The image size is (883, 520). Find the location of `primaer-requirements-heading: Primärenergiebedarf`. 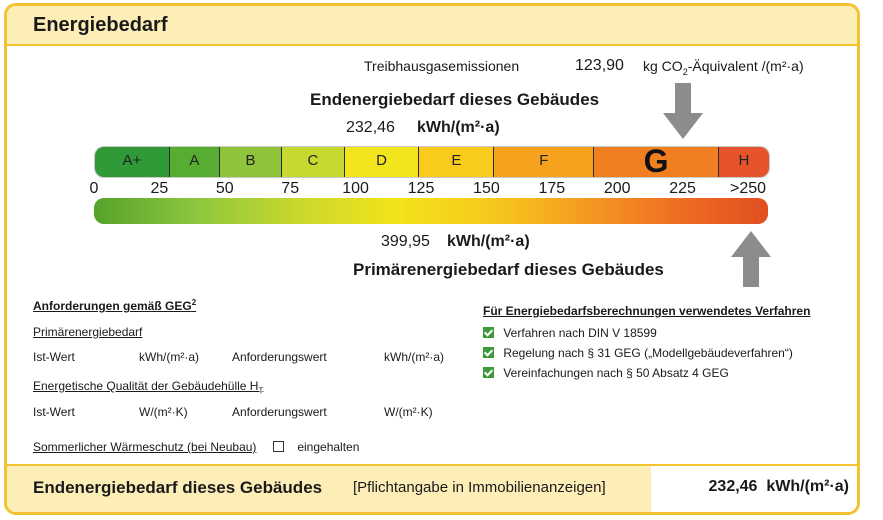

primaer-requirements-heading: Primärenergiebedarf is located at coordinates (88, 332).